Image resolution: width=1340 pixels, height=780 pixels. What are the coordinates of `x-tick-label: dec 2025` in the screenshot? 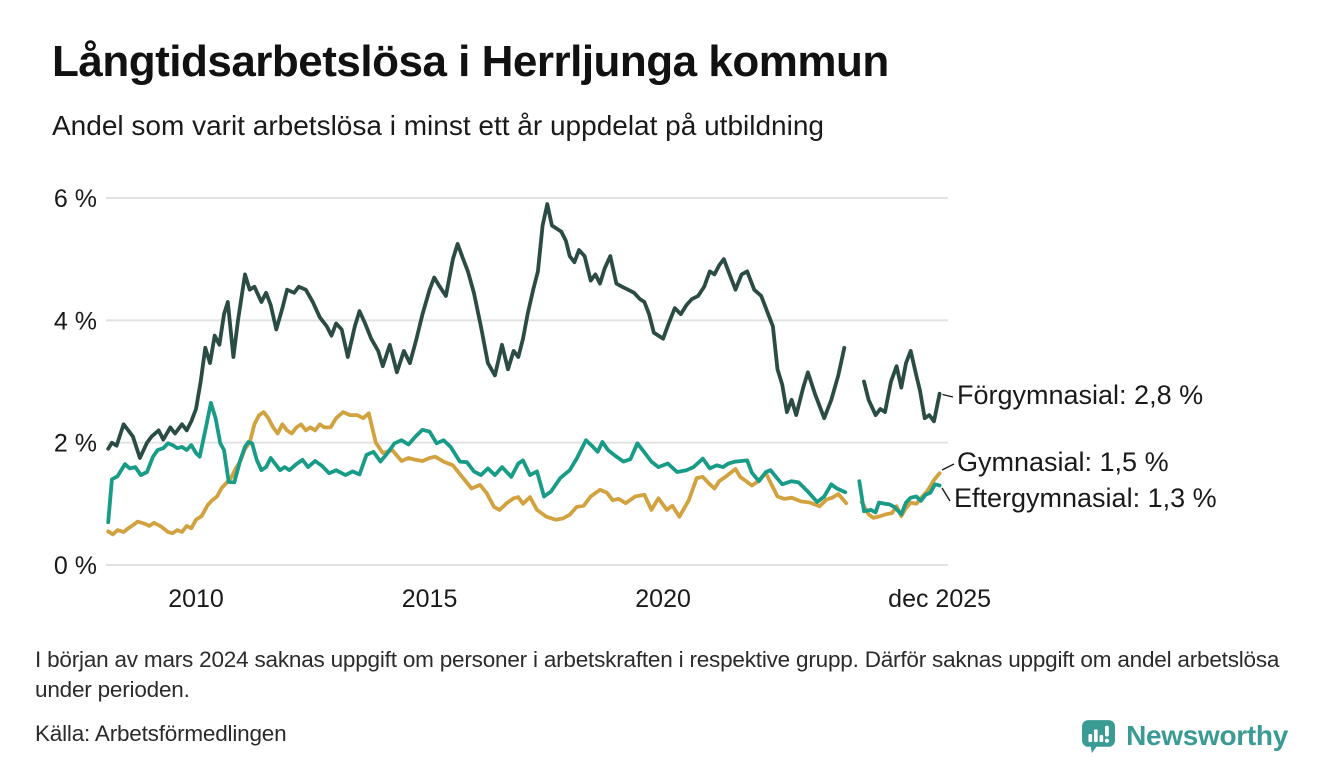 It's located at (939, 599).